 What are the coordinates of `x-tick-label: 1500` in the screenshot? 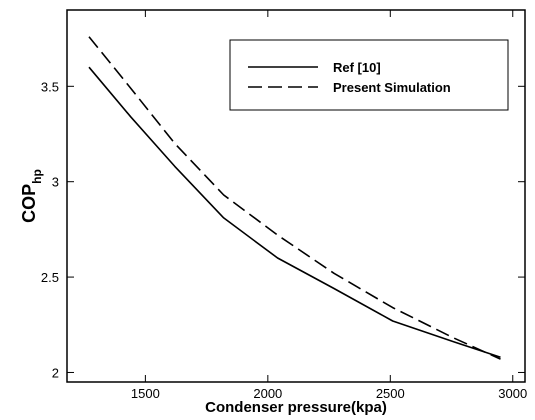 It's located at (145, 393).